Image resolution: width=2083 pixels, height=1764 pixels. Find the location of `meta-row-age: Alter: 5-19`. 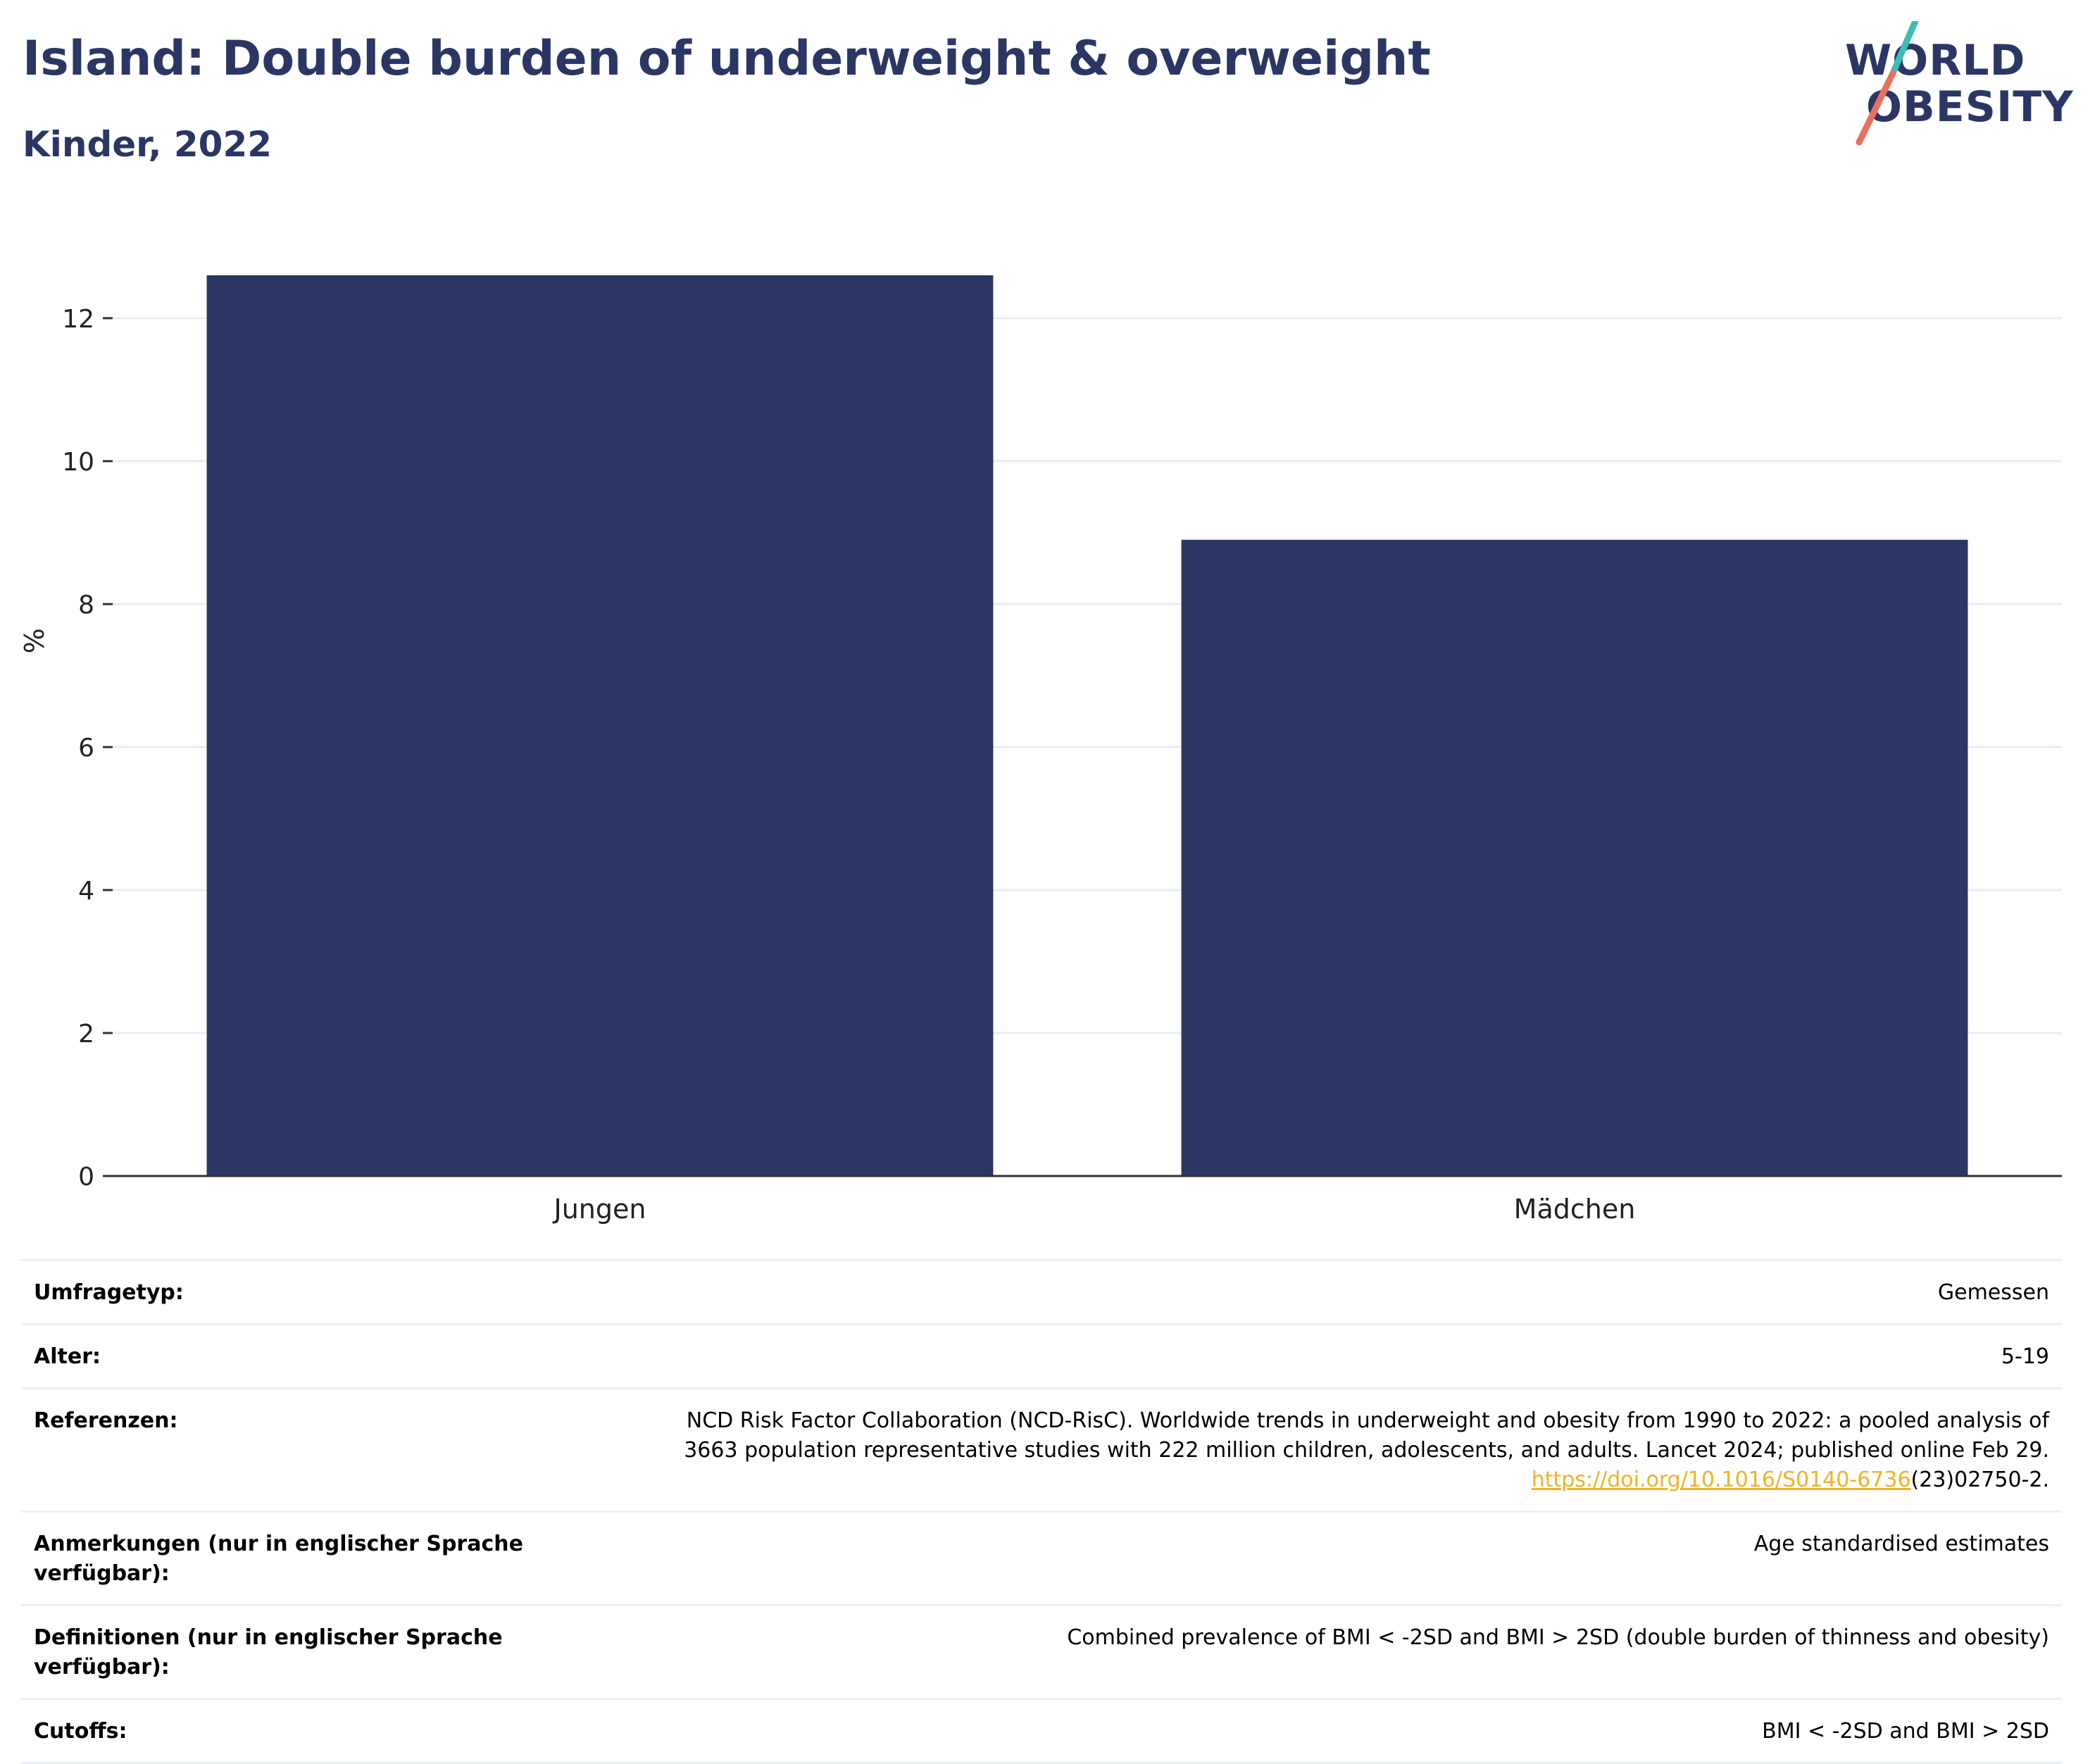

meta-row-age: Alter: 5-19 is located at coordinates (1041, 1355).